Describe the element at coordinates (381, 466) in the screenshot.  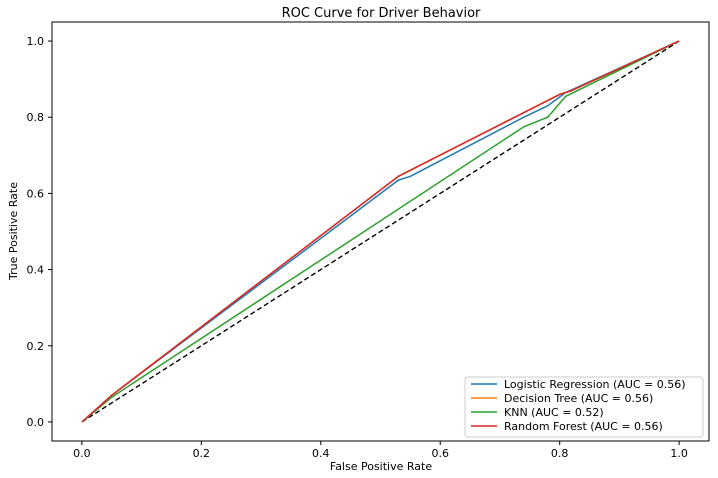
I see `x-axis-label: False Positive Rate` at that location.